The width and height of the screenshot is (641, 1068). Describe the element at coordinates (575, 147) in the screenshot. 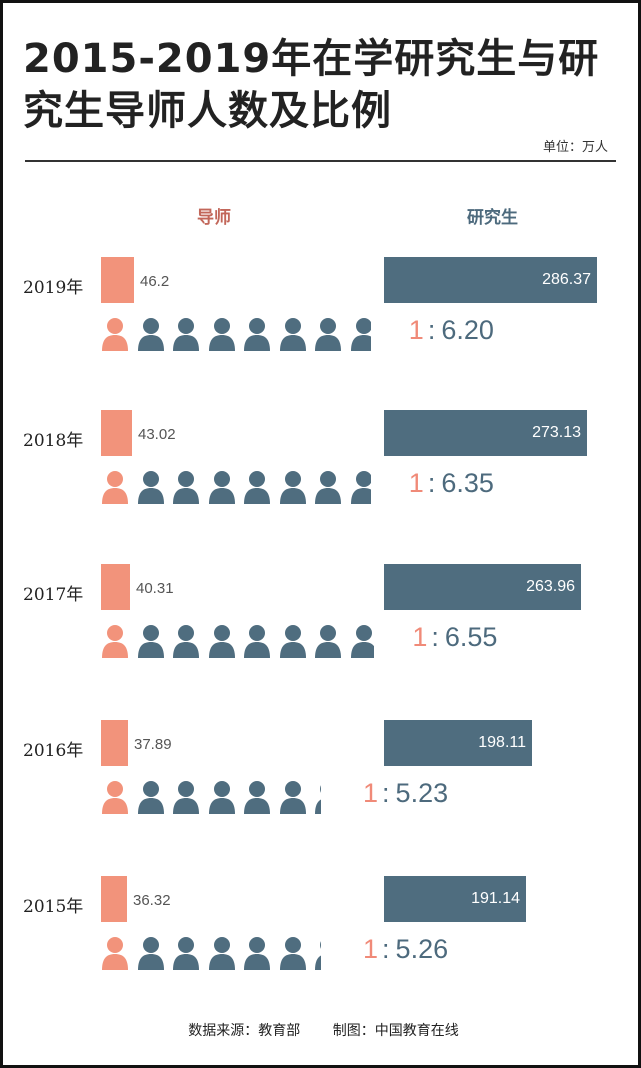

I see `unit-label: 单位：万人` at that location.